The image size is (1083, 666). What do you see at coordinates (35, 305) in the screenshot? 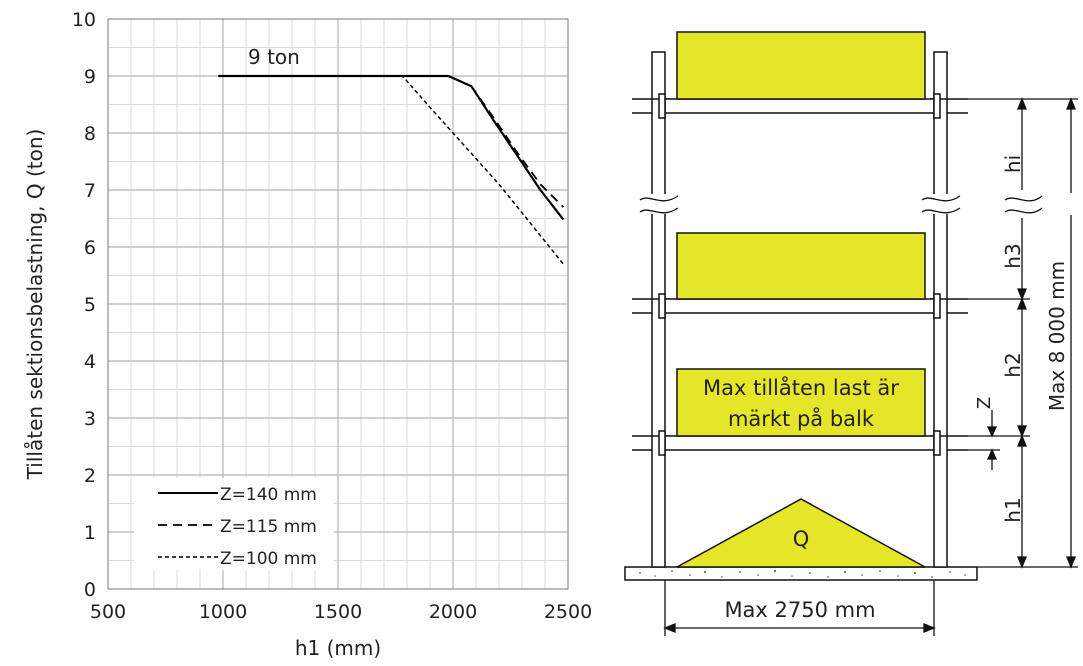
I see `y-axis-label: Tillåten sektionsbelastning, Q (ton)` at bounding box center [35, 305].